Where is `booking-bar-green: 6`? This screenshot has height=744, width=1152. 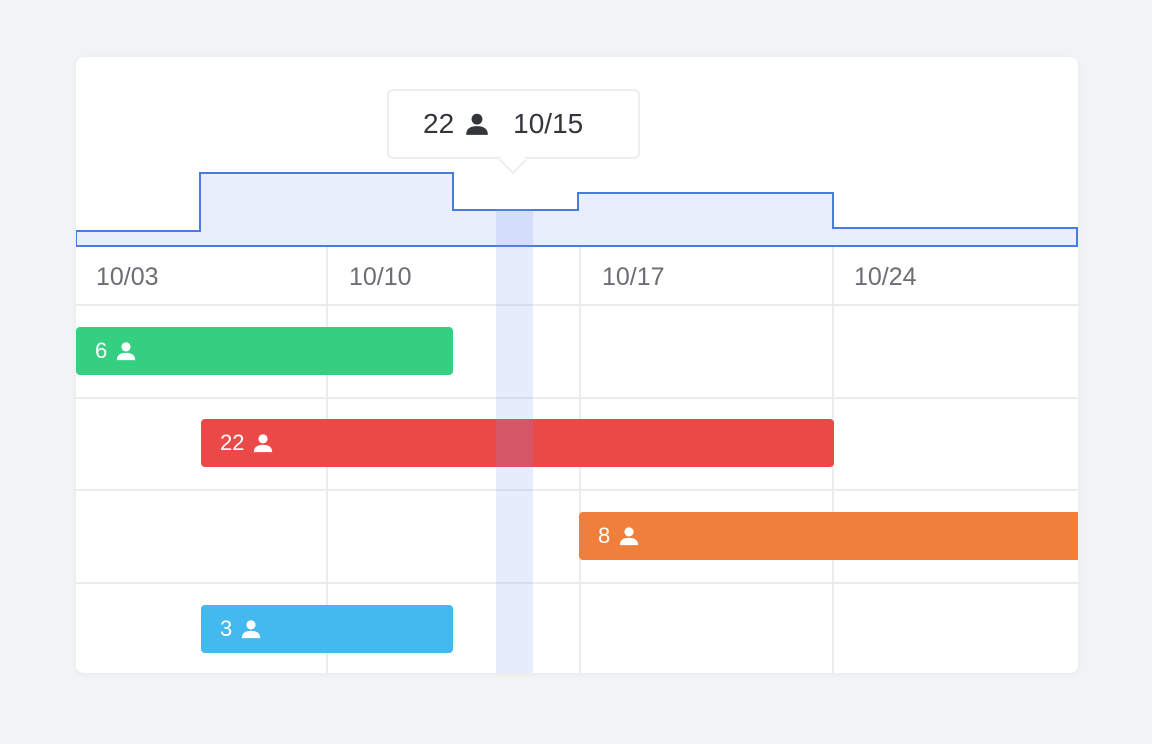 booking-bar-green: 6 is located at coordinates (264, 351).